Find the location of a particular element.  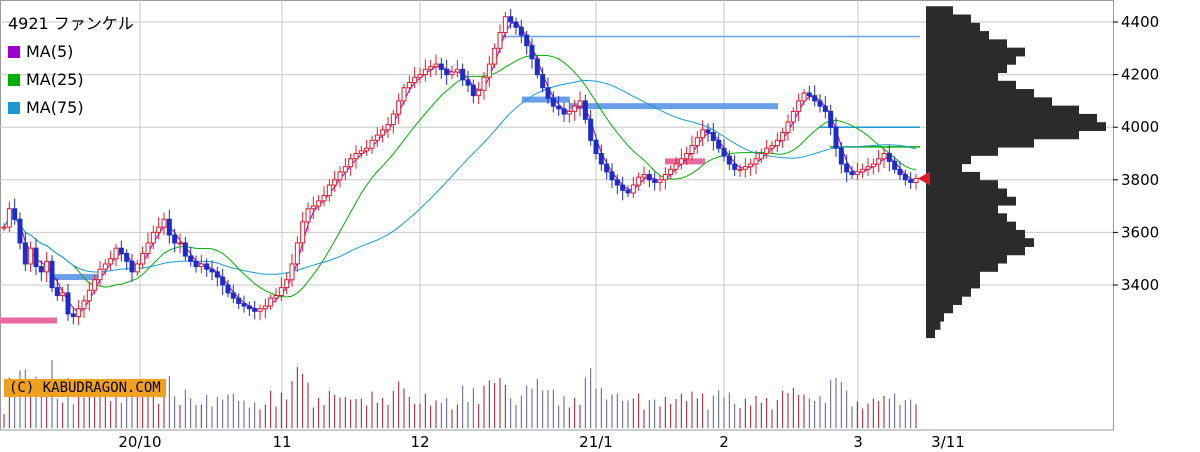

ma75-swatch is located at coordinates (14, 108).